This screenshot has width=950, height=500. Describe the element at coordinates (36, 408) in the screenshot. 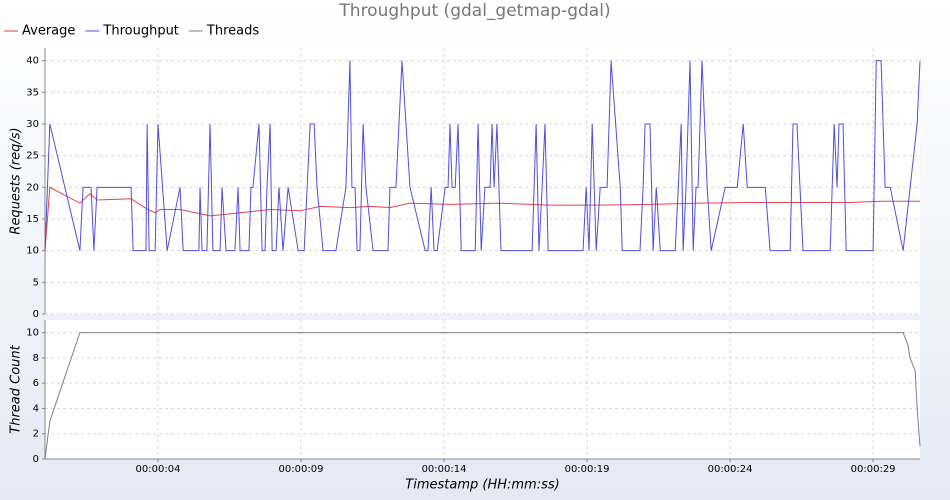

I see `y-tick-label: 4` at that location.